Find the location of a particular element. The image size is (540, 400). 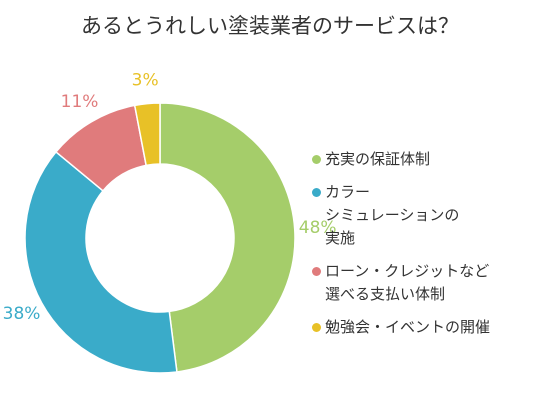

legend-item-3: ローン・クレジットなど 選べる支払い体制 is located at coordinates (424, 283).